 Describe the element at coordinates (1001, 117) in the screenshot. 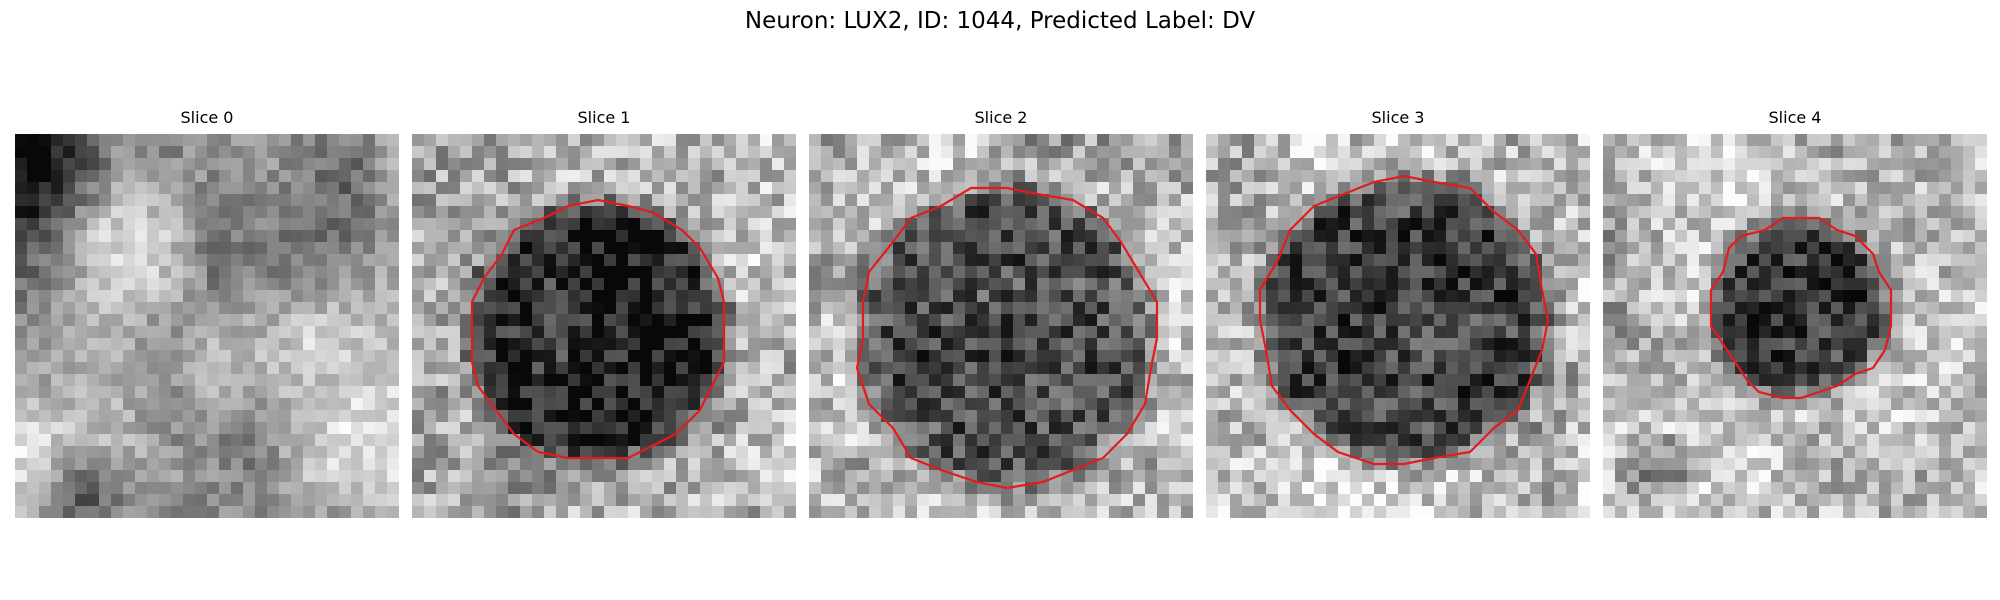

I see `slice-title: Slice 2` at that location.